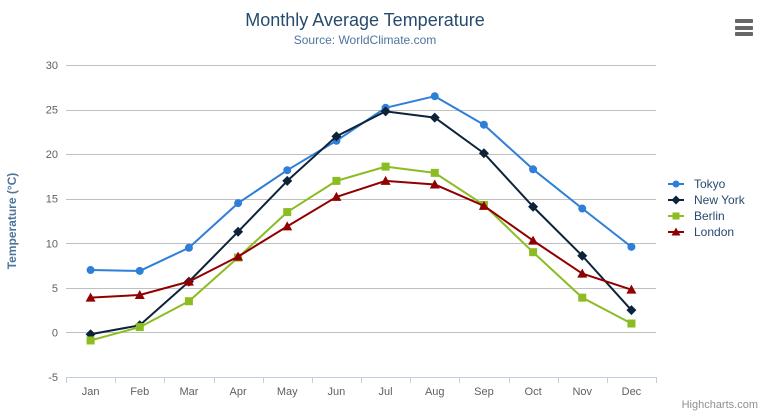  Describe the element at coordinates (714, 232) in the screenshot. I see `legend-item-label: London` at that location.